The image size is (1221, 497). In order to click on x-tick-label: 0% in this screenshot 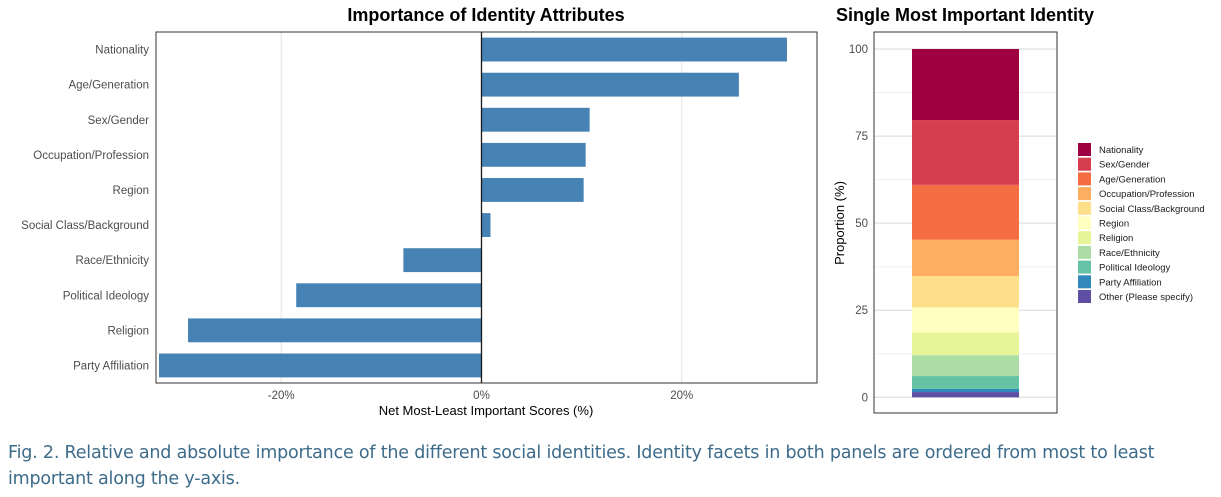, I will do `click(481, 396)`.